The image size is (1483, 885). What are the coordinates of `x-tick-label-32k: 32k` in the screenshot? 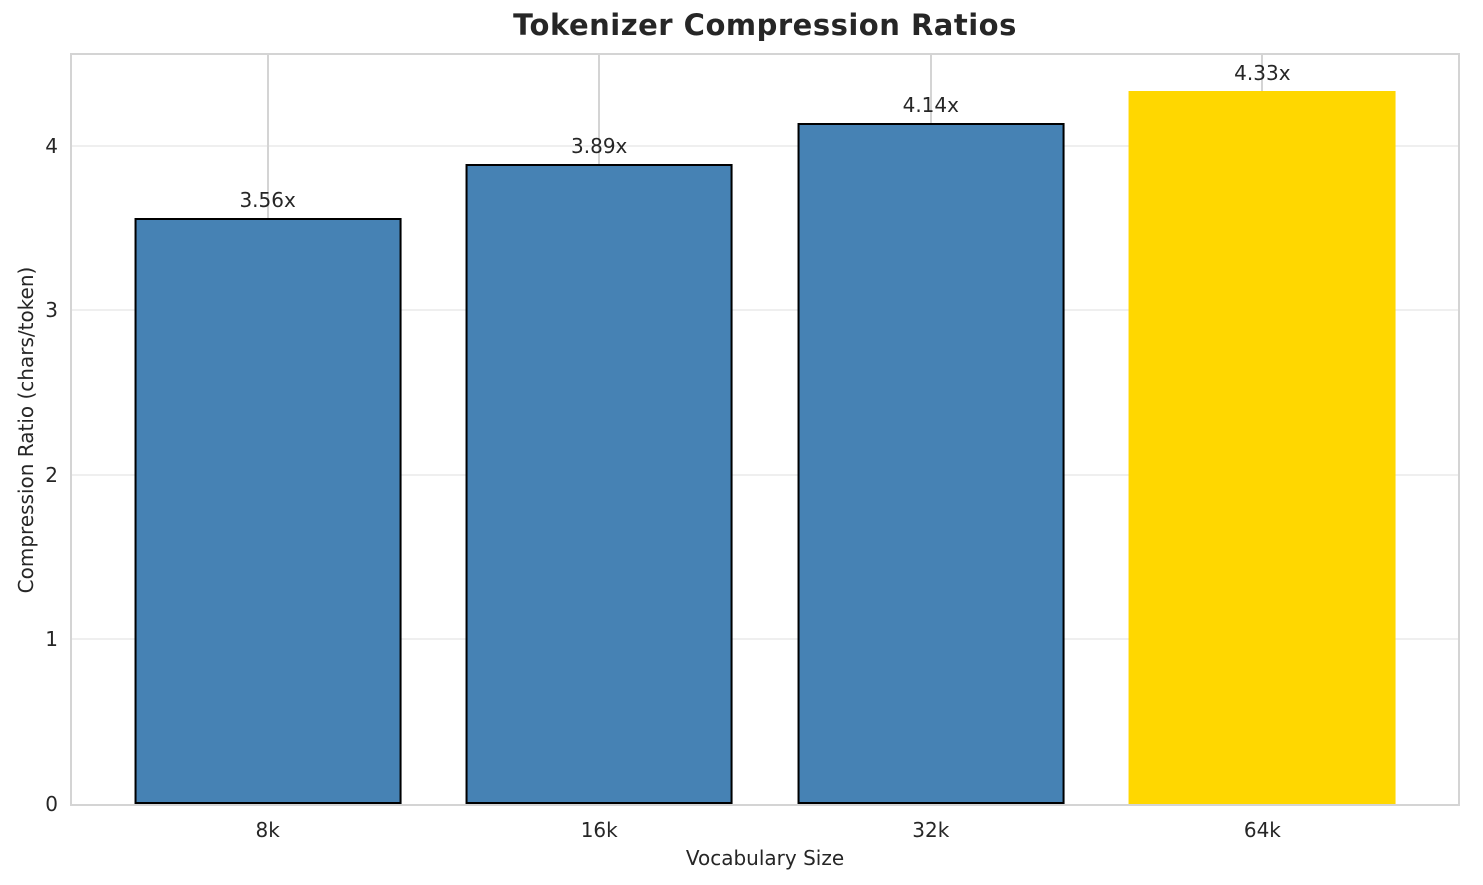 It's located at (931, 830).